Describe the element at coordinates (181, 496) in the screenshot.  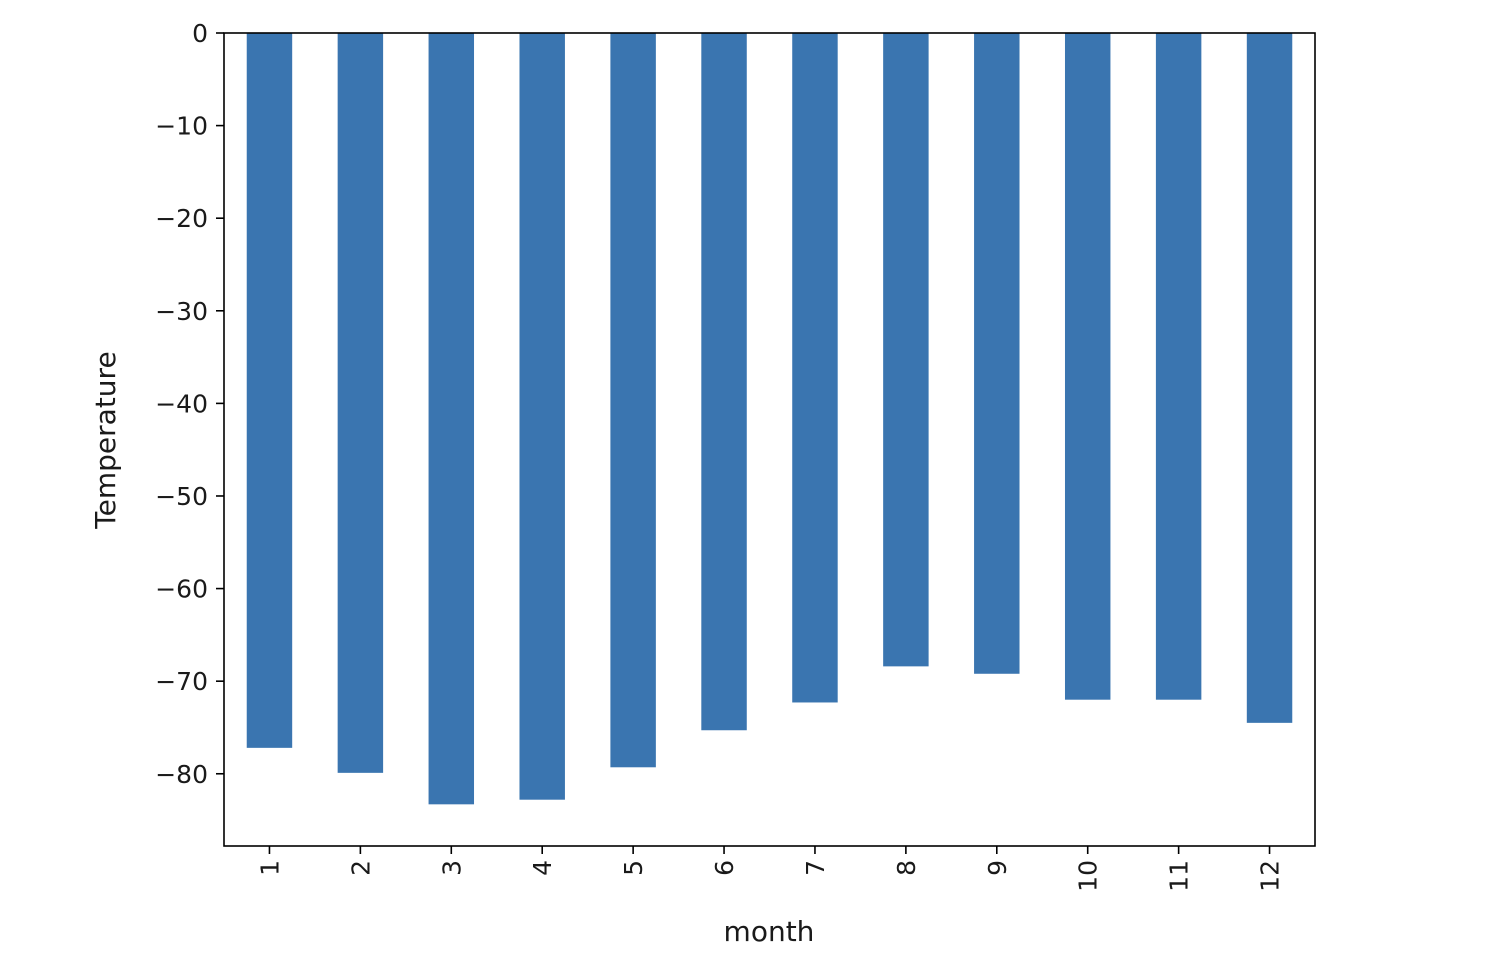
I see `y-tick-label: −50` at that location.